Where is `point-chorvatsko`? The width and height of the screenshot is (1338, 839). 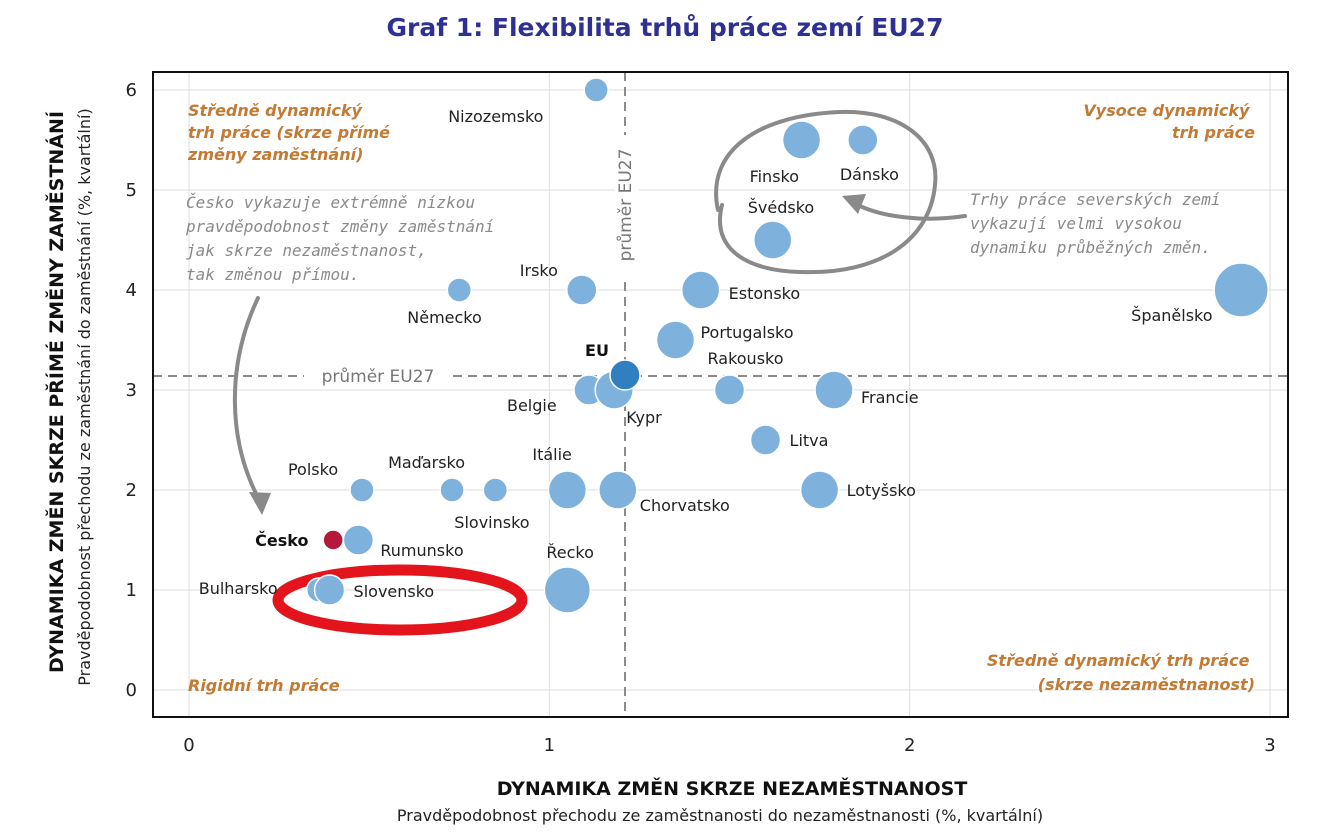
point-chorvatsko is located at coordinates (618, 490).